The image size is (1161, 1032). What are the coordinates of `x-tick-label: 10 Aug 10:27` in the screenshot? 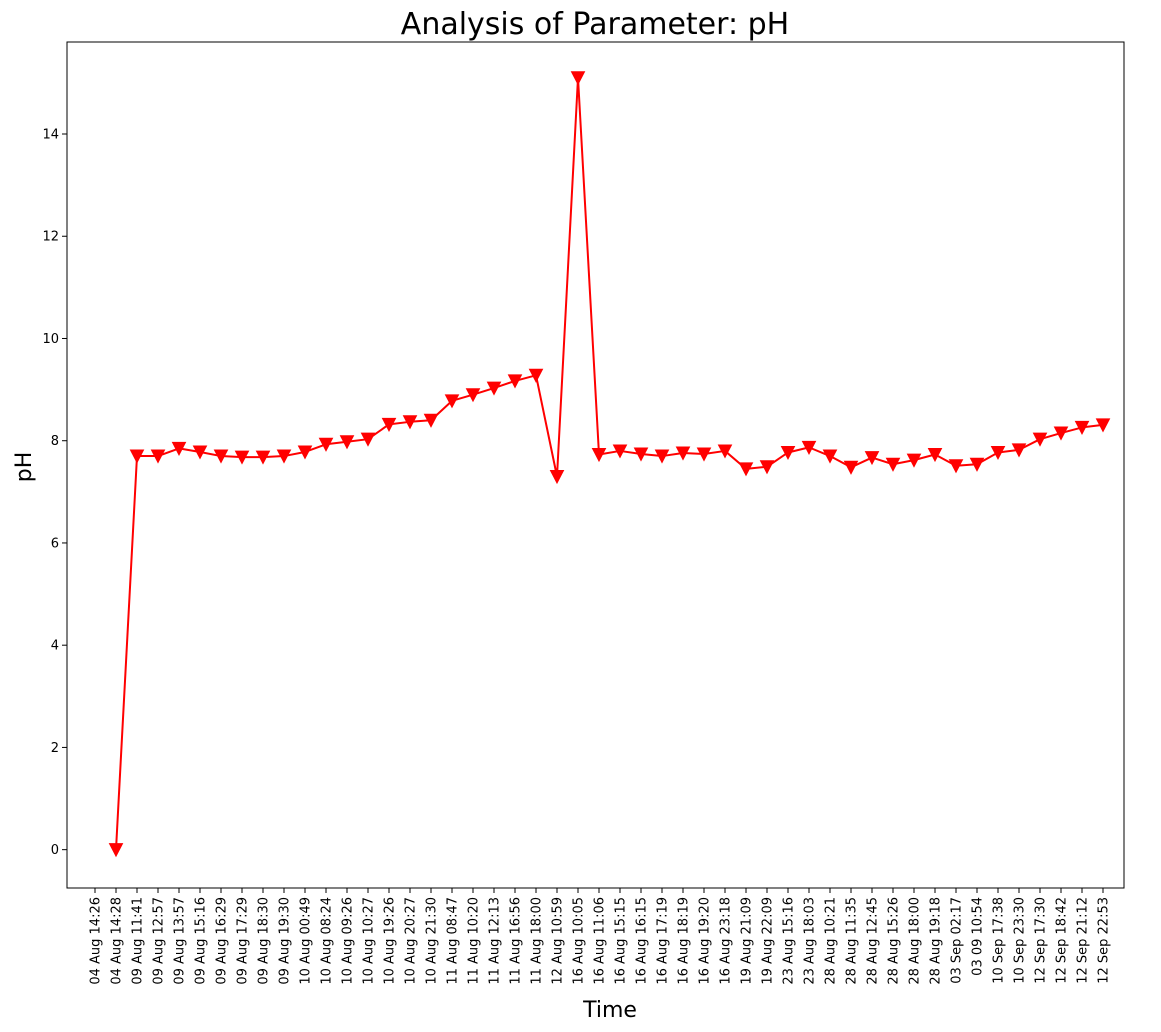 It's located at (369, 941).